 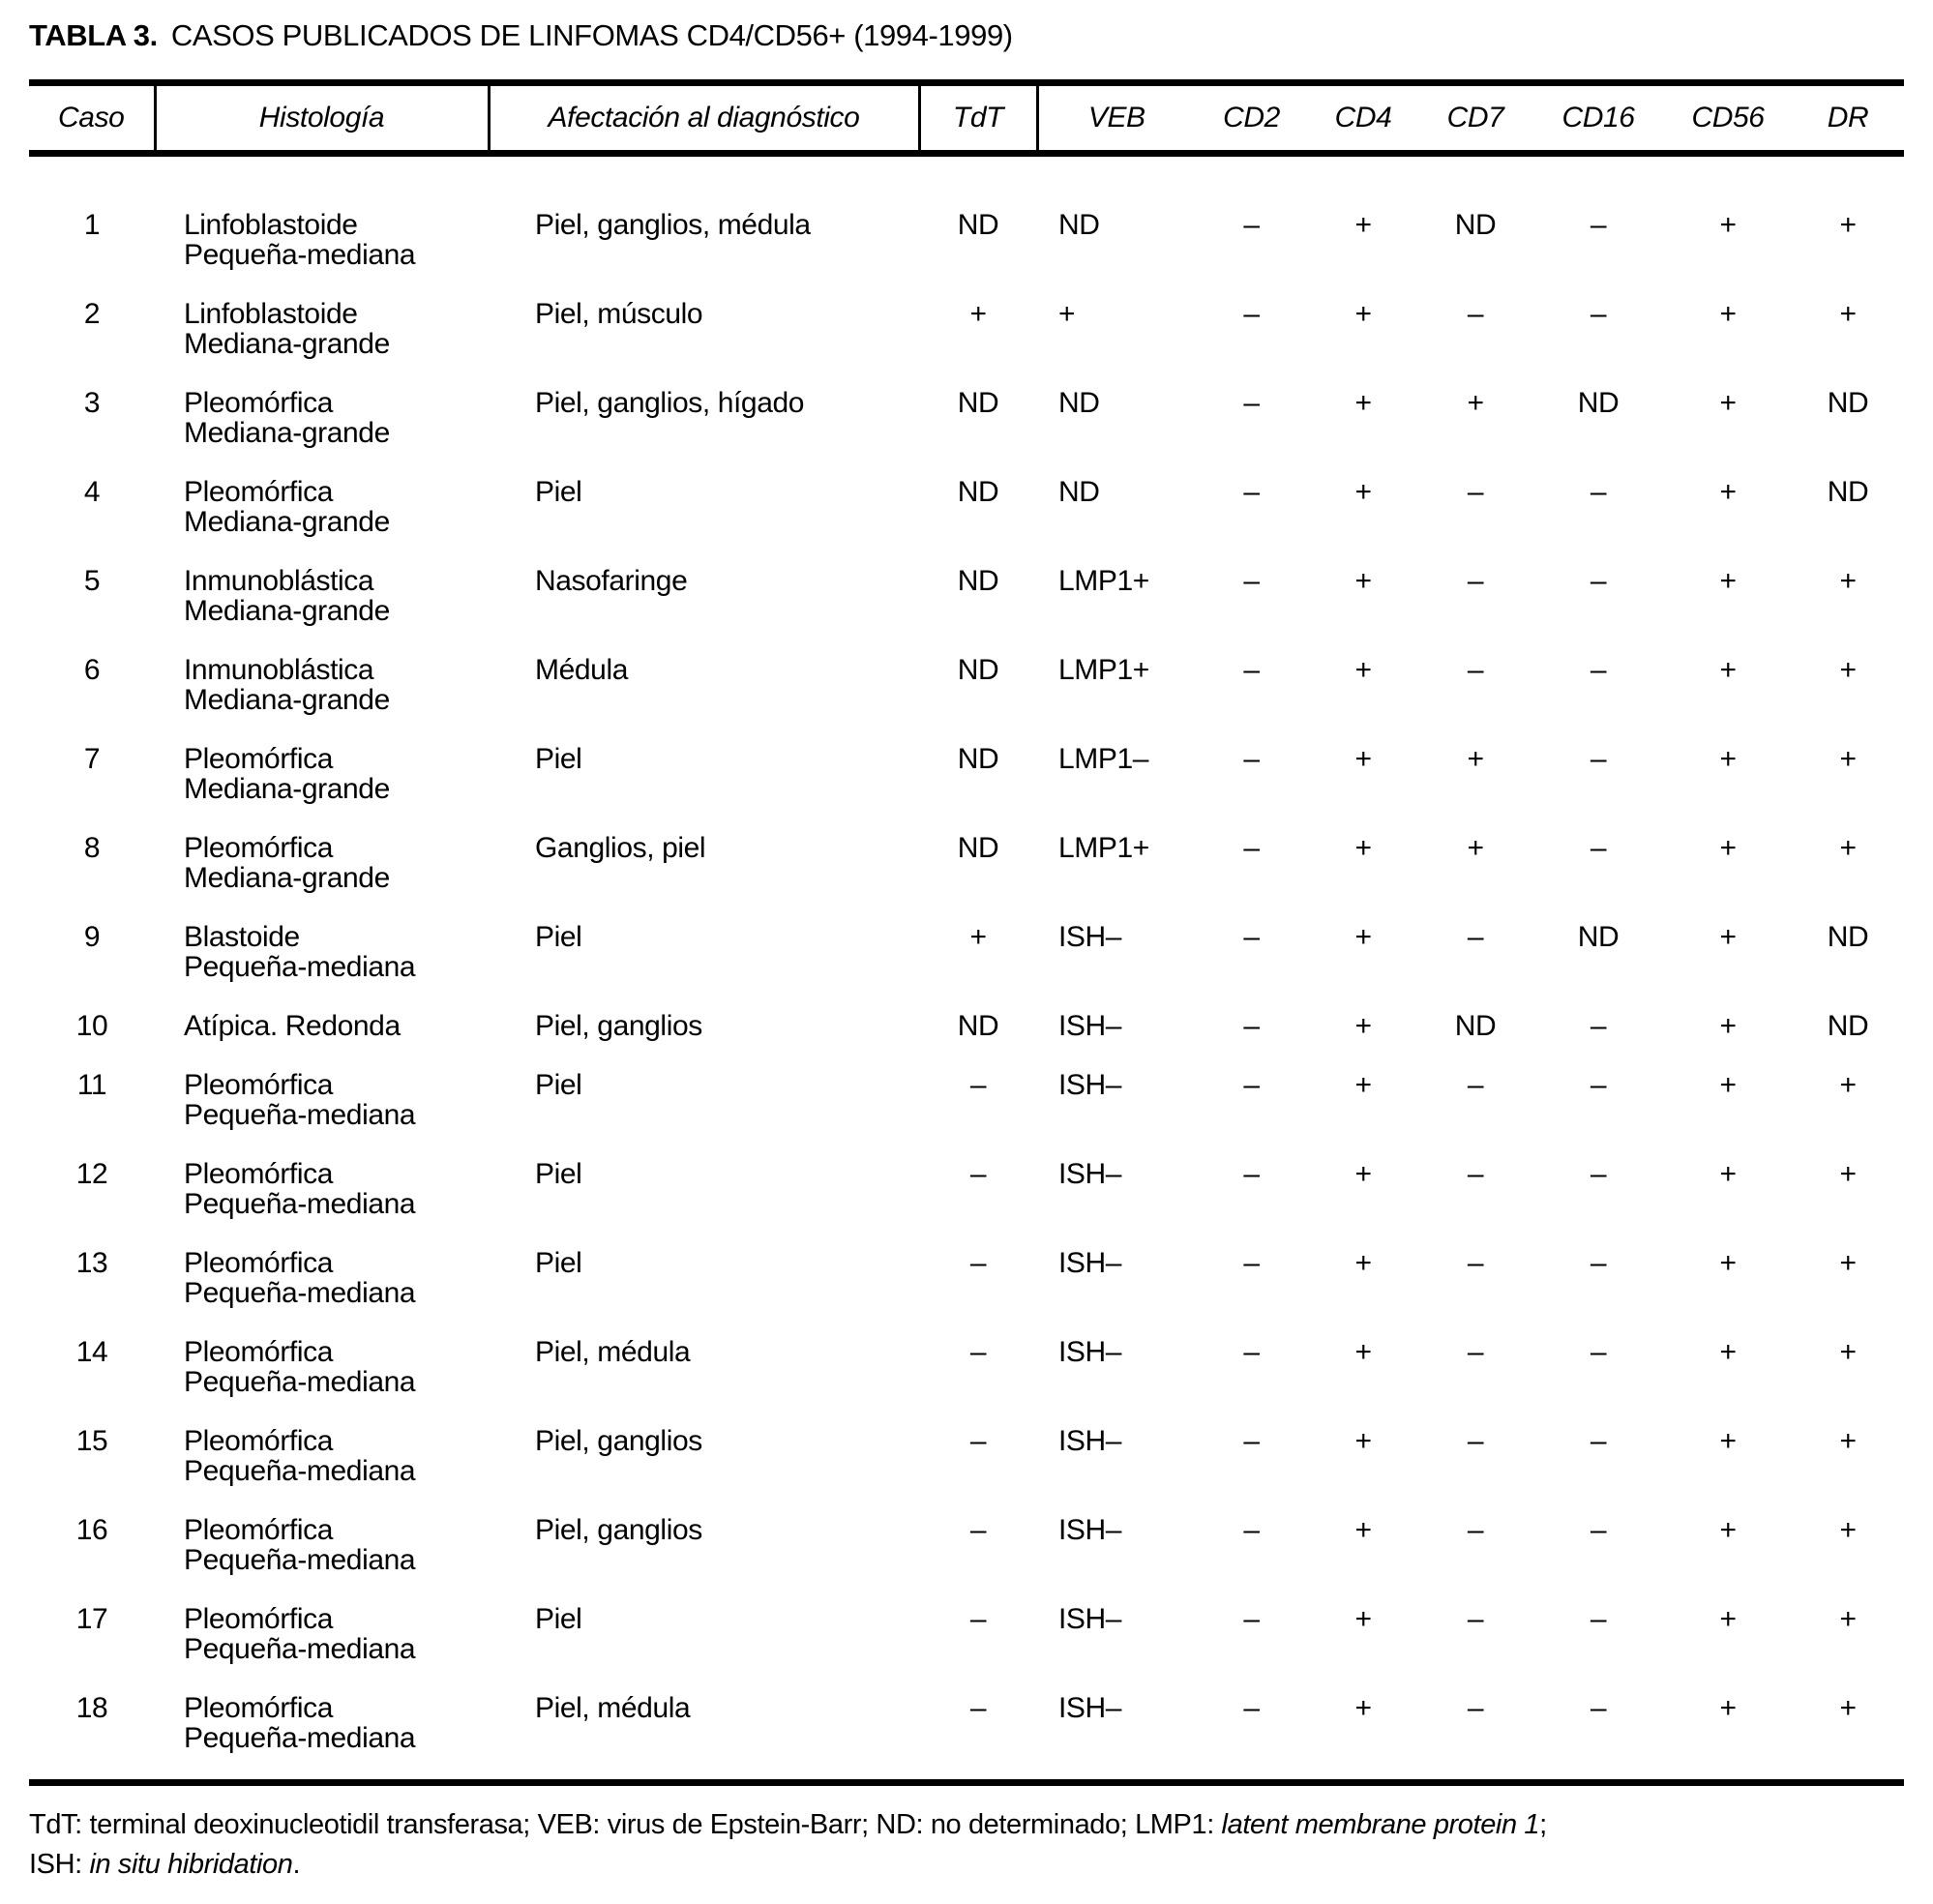 I want to click on cell-caso: 1, so click(x=92, y=225).